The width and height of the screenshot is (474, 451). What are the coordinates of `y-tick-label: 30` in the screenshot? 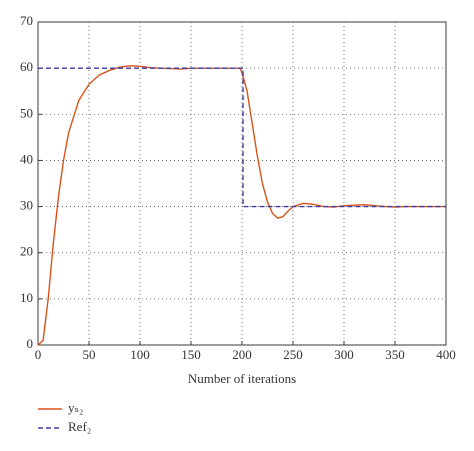 It's located at (26, 205).